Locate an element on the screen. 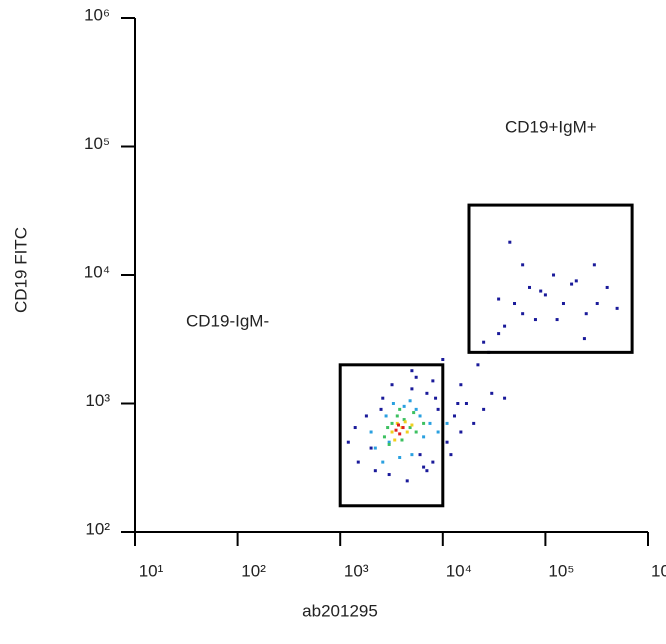  y-tick-label: 10³ is located at coordinates (97, 400).